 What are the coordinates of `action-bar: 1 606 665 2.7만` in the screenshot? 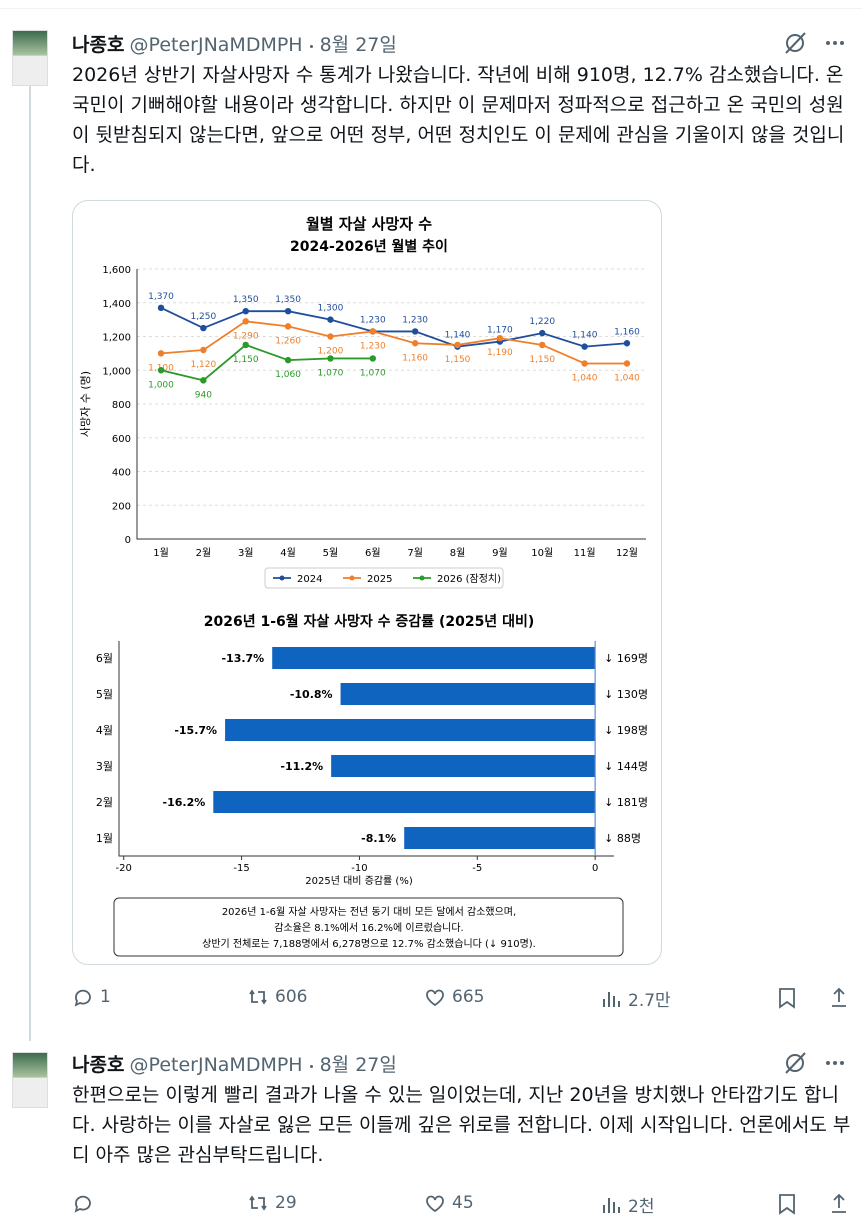 It's located at (461, 1000).